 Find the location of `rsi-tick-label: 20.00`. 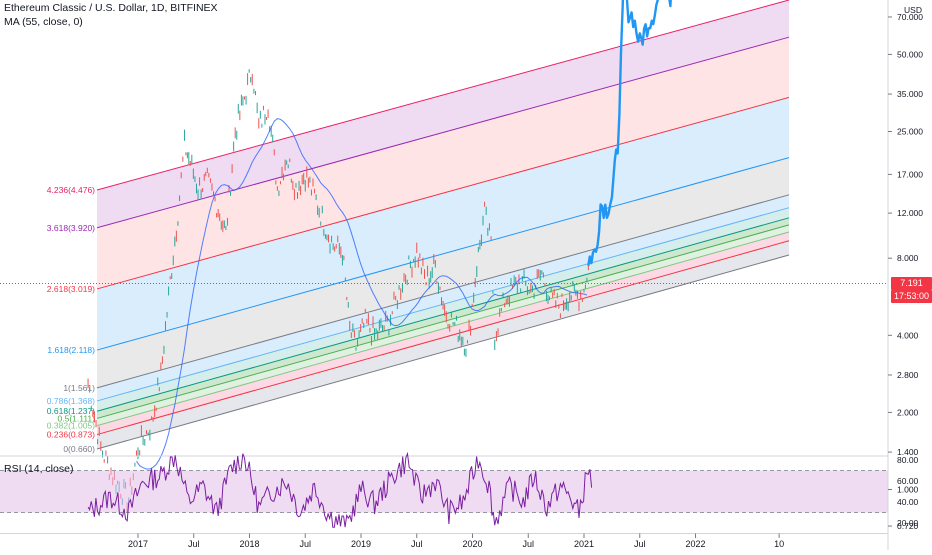

rsi-tick-label: 20.00 is located at coordinates (908, 523).